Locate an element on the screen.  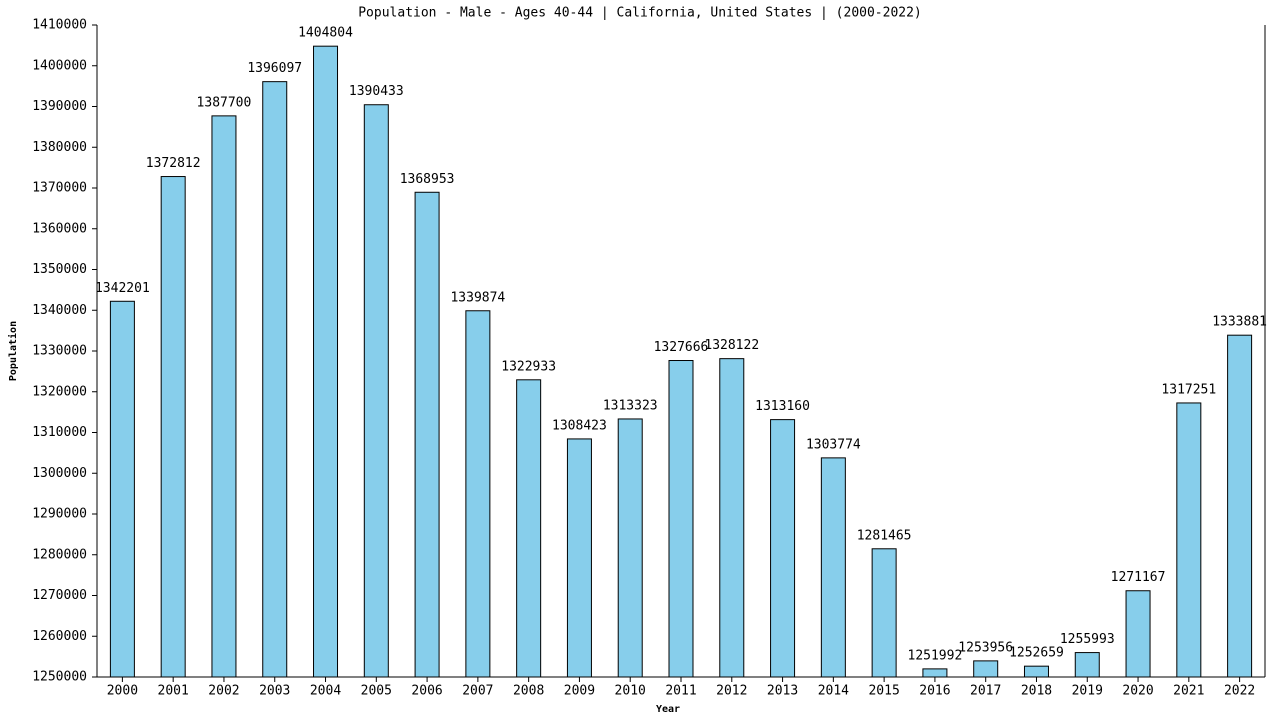
x-tick-label: 2002 is located at coordinates (223, 691).